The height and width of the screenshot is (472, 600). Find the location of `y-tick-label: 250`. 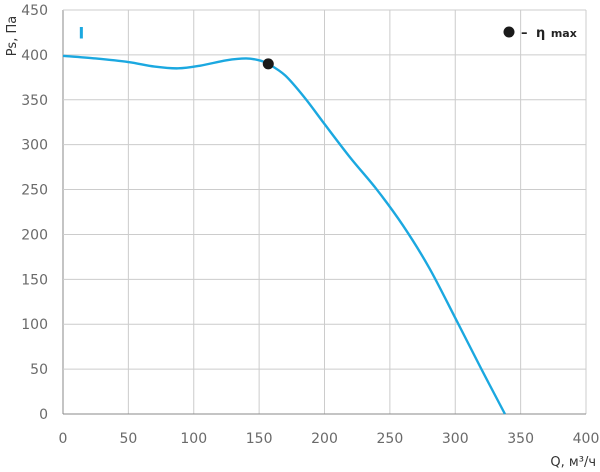

y-tick-label: 250 is located at coordinates (34, 191).